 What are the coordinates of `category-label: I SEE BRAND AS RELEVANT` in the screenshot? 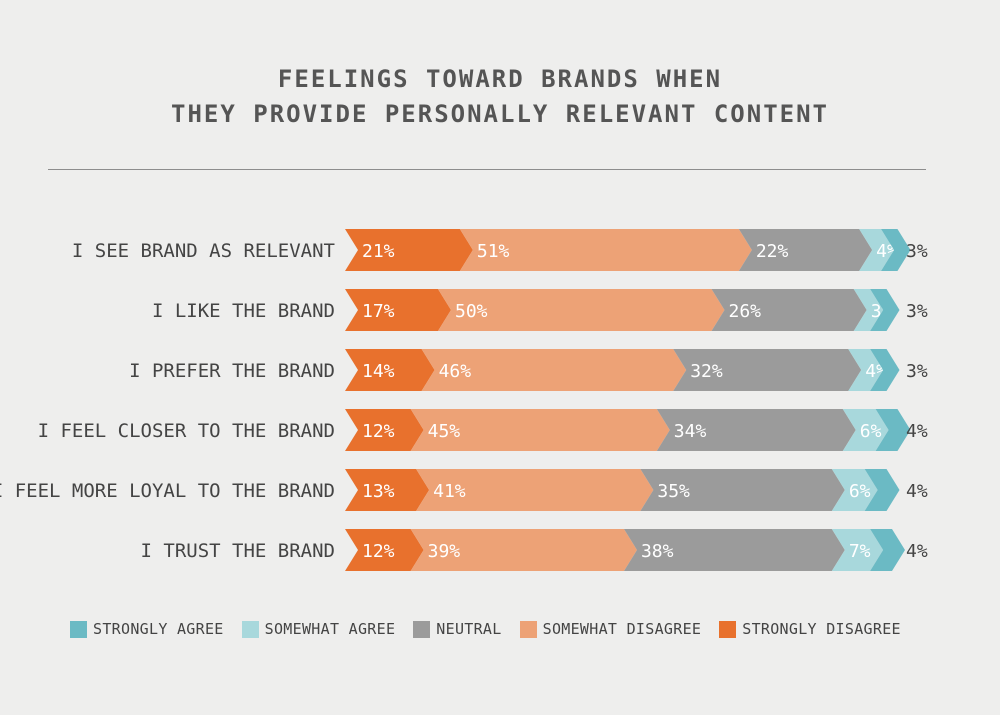 It's located at (203, 251).